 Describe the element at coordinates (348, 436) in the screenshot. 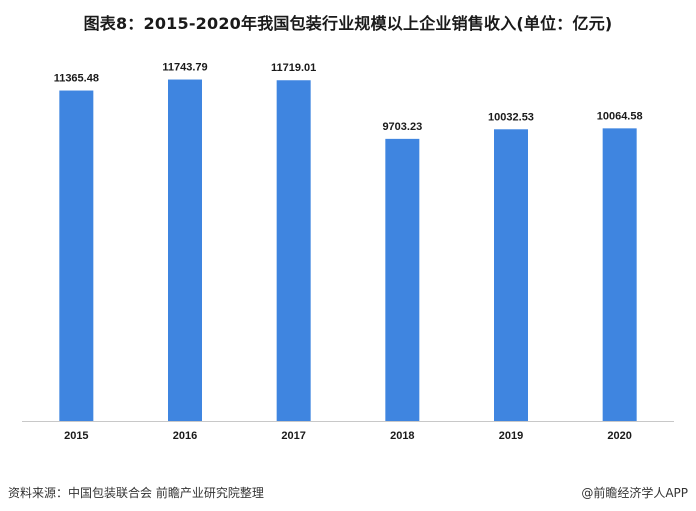

I see `x-tick-label-group: 2015 2016 2017 2018 2019 2020` at that location.